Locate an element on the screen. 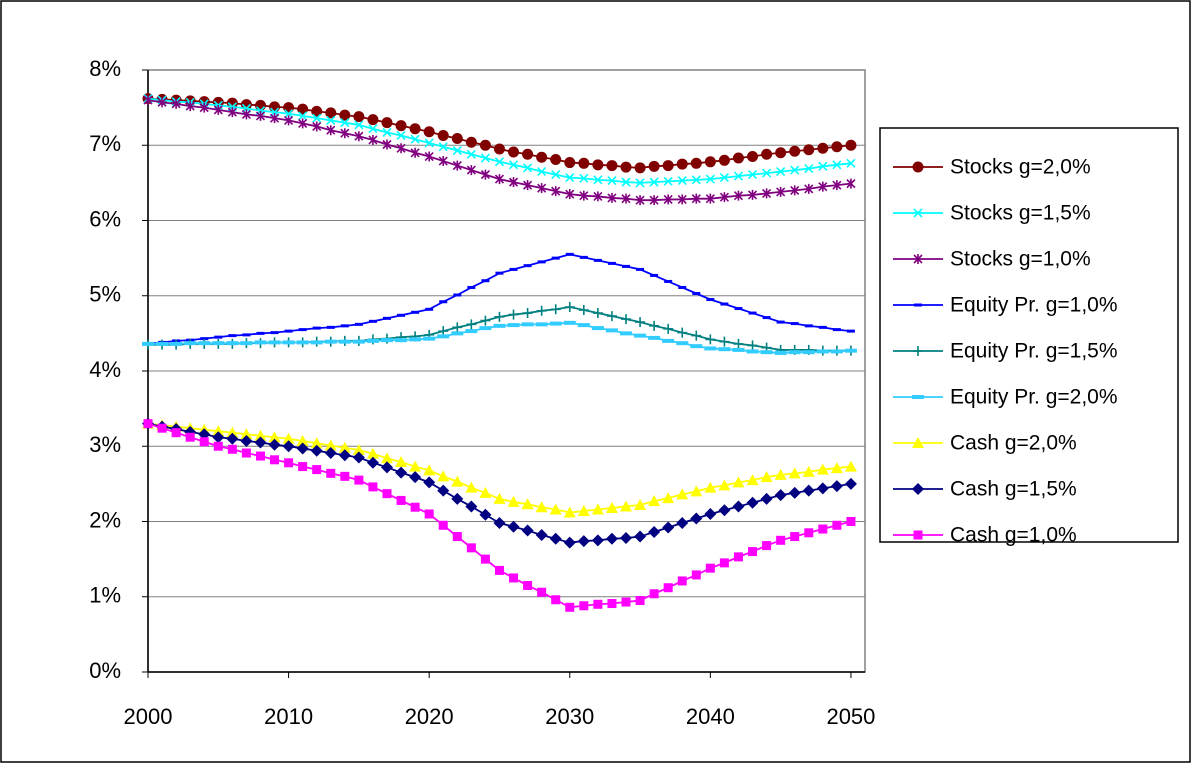 This screenshot has width=1192, height=764. legend-box is located at coordinates (1029, 335).